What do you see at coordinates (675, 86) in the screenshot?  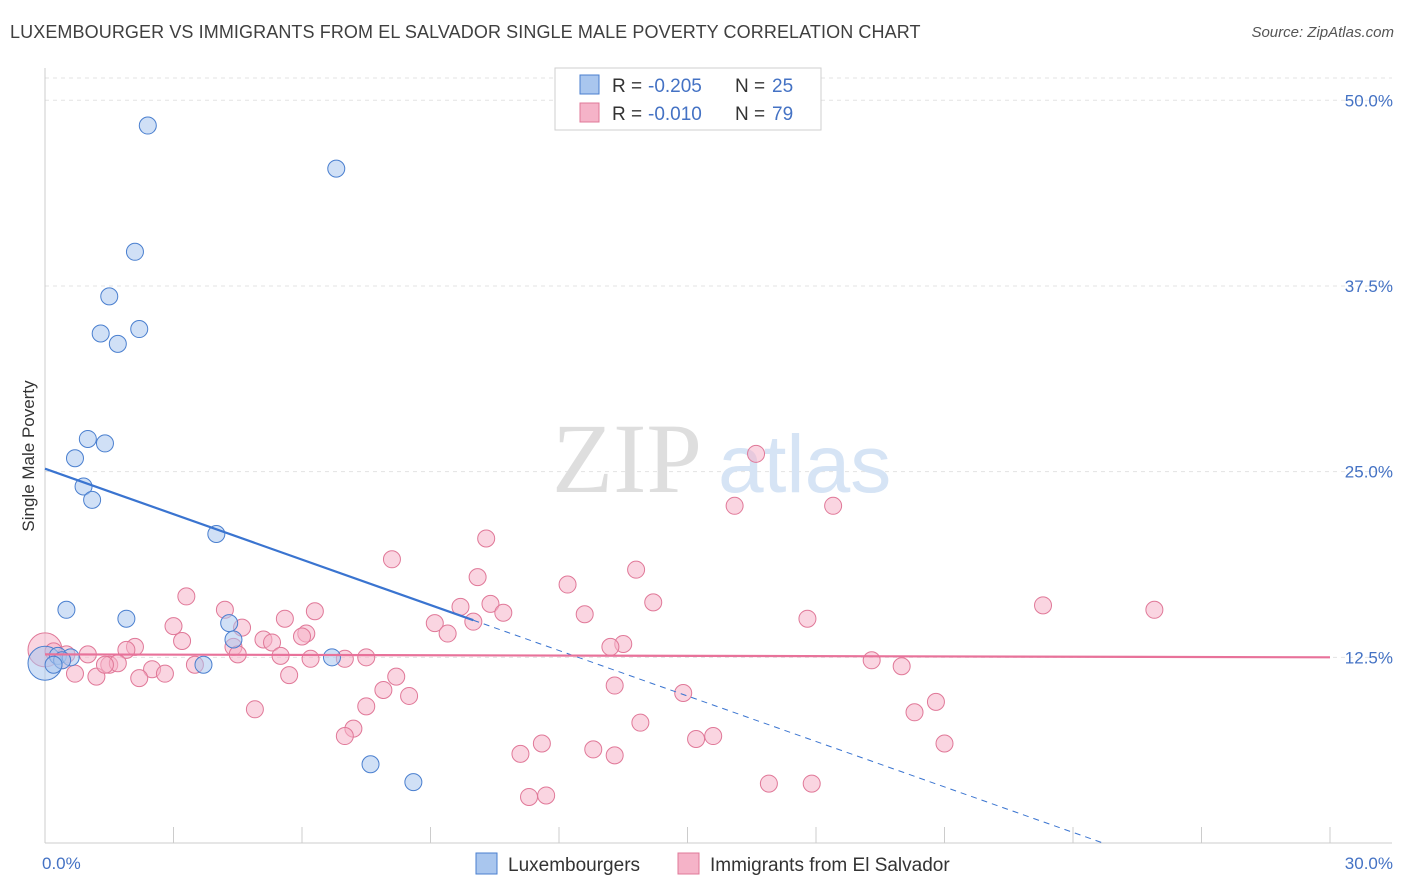 I see `legend-r-value-1: -0.205` at bounding box center [675, 86].